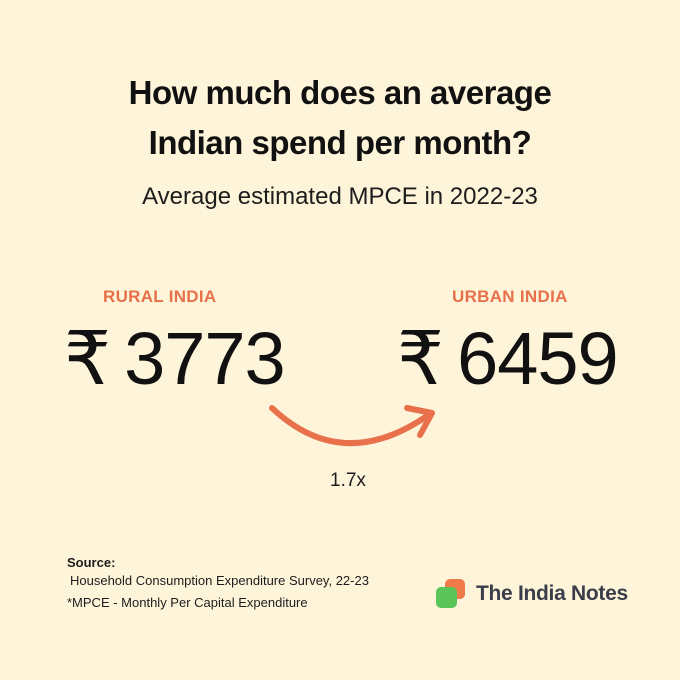 Image resolution: width=680 pixels, height=680 pixels. Describe the element at coordinates (348, 480) in the screenshot. I see `multiplier-label: 1.7x` at that location.